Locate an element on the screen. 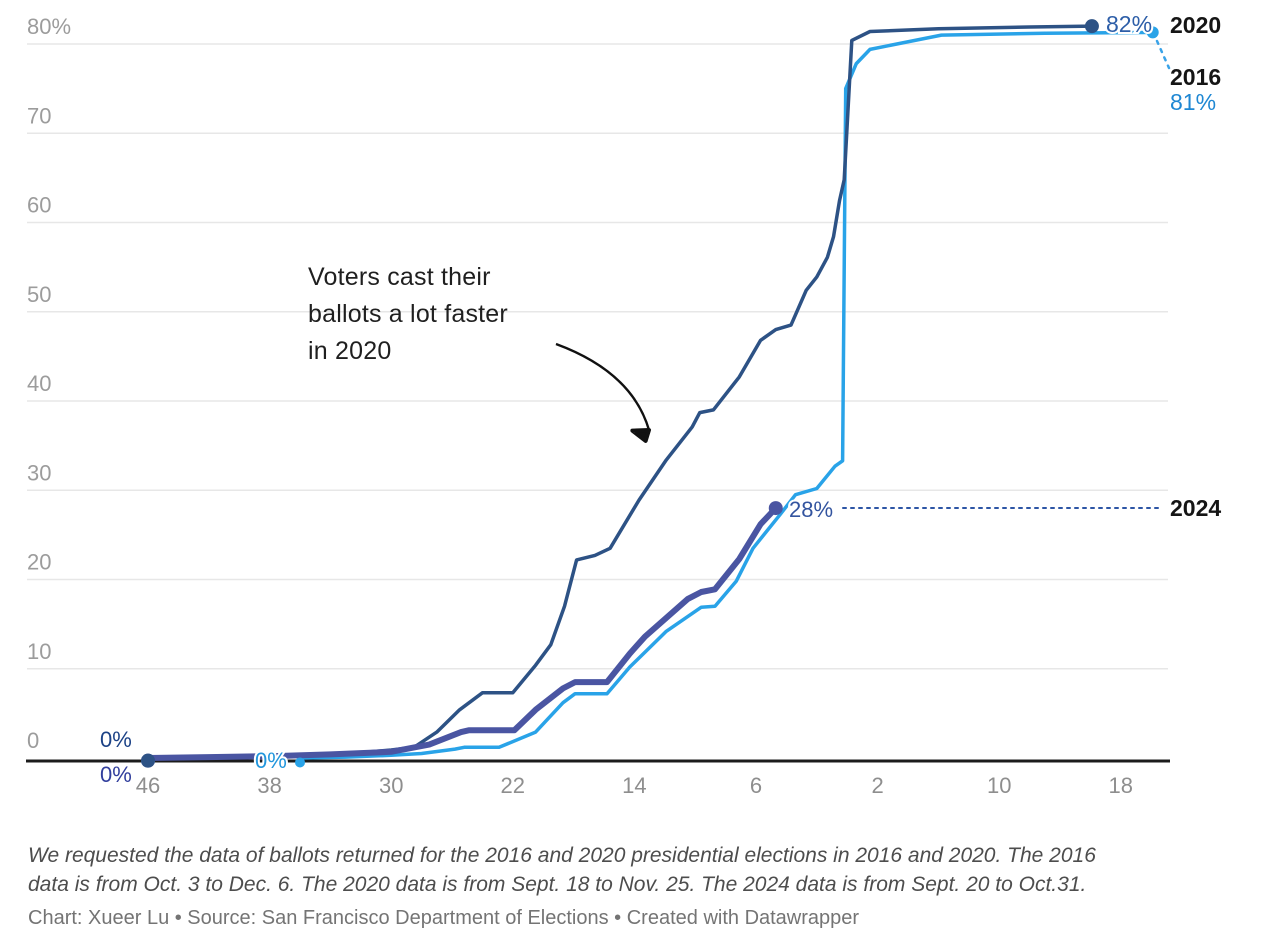  y-axis-label: 50 is located at coordinates (39, 294).